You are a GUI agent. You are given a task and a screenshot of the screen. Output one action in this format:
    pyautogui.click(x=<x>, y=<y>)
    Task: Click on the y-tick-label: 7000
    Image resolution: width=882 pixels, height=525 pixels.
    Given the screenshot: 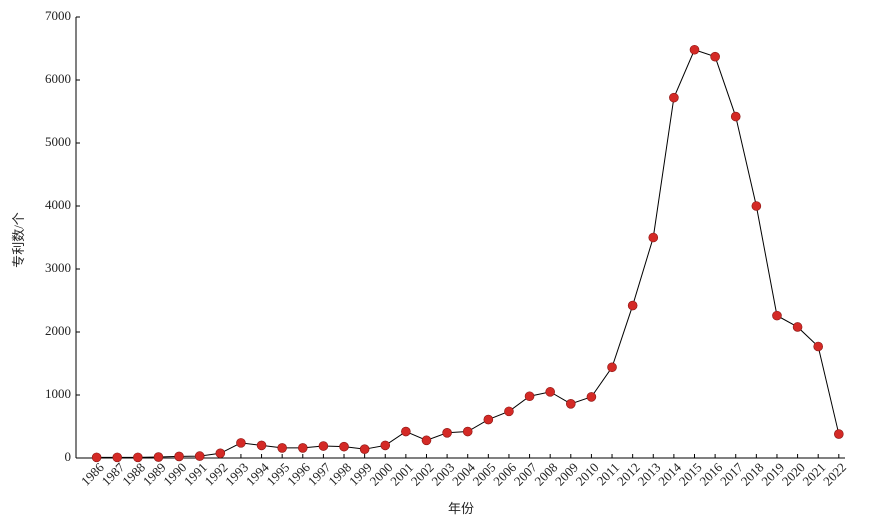 What is the action you would take?
    pyautogui.click(x=58, y=15)
    